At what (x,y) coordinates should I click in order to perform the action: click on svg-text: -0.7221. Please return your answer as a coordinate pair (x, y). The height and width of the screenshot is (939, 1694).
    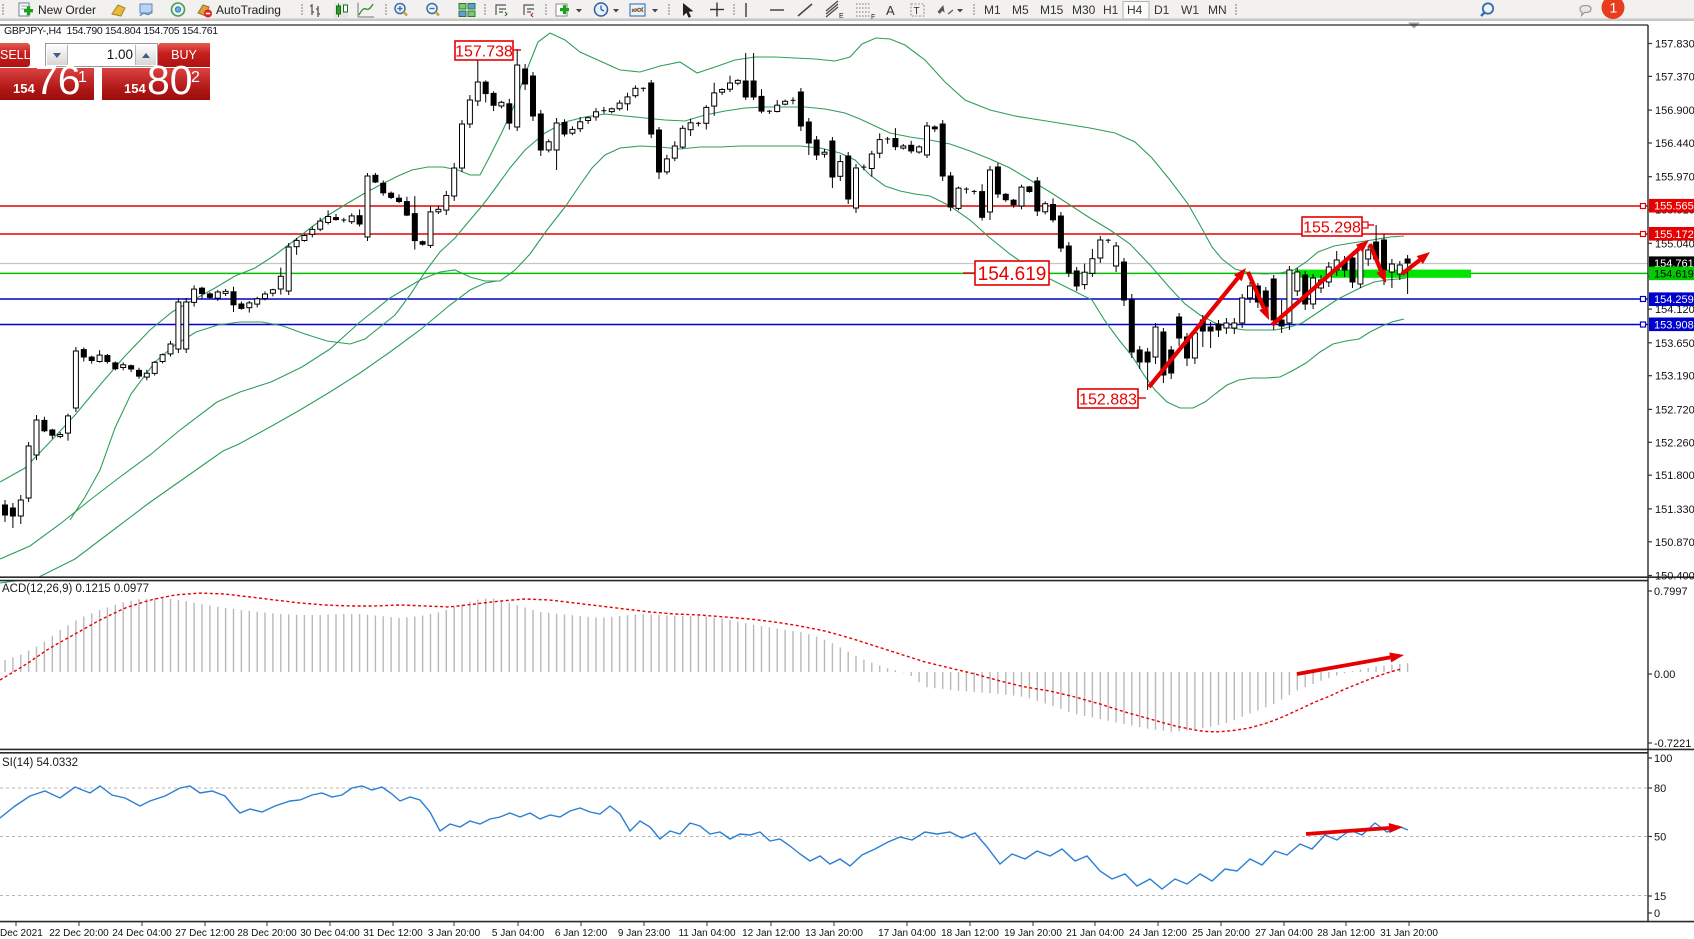
    Looking at the image, I should click on (1672, 744).